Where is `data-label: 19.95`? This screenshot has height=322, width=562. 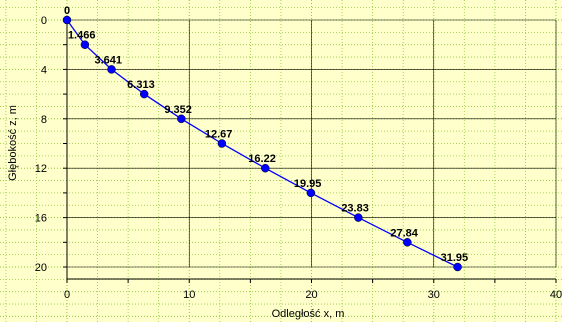 data-label: 19.95 is located at coordinates (308, 184).